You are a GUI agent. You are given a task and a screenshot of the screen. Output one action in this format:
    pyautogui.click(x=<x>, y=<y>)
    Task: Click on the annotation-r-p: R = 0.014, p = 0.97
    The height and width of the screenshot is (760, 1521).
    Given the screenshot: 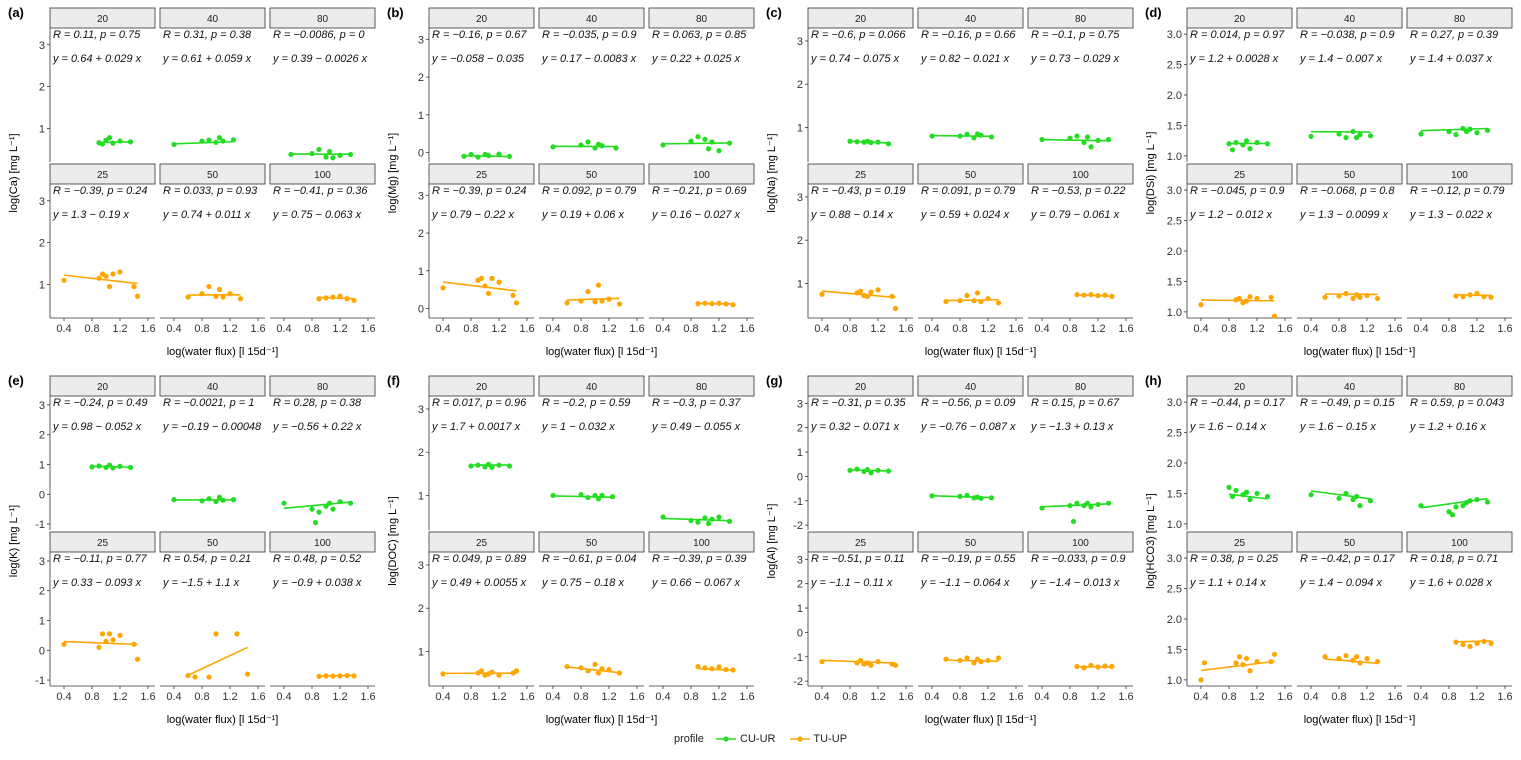 What is the action you would take?
    pyautogui.click(x=1237, y=35)
    